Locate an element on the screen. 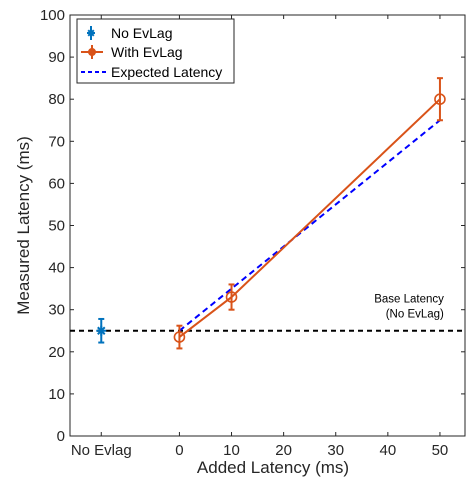 This screenshot has width=466, height=483. y-tick-label: 30 is located at coordinates (56, 310).